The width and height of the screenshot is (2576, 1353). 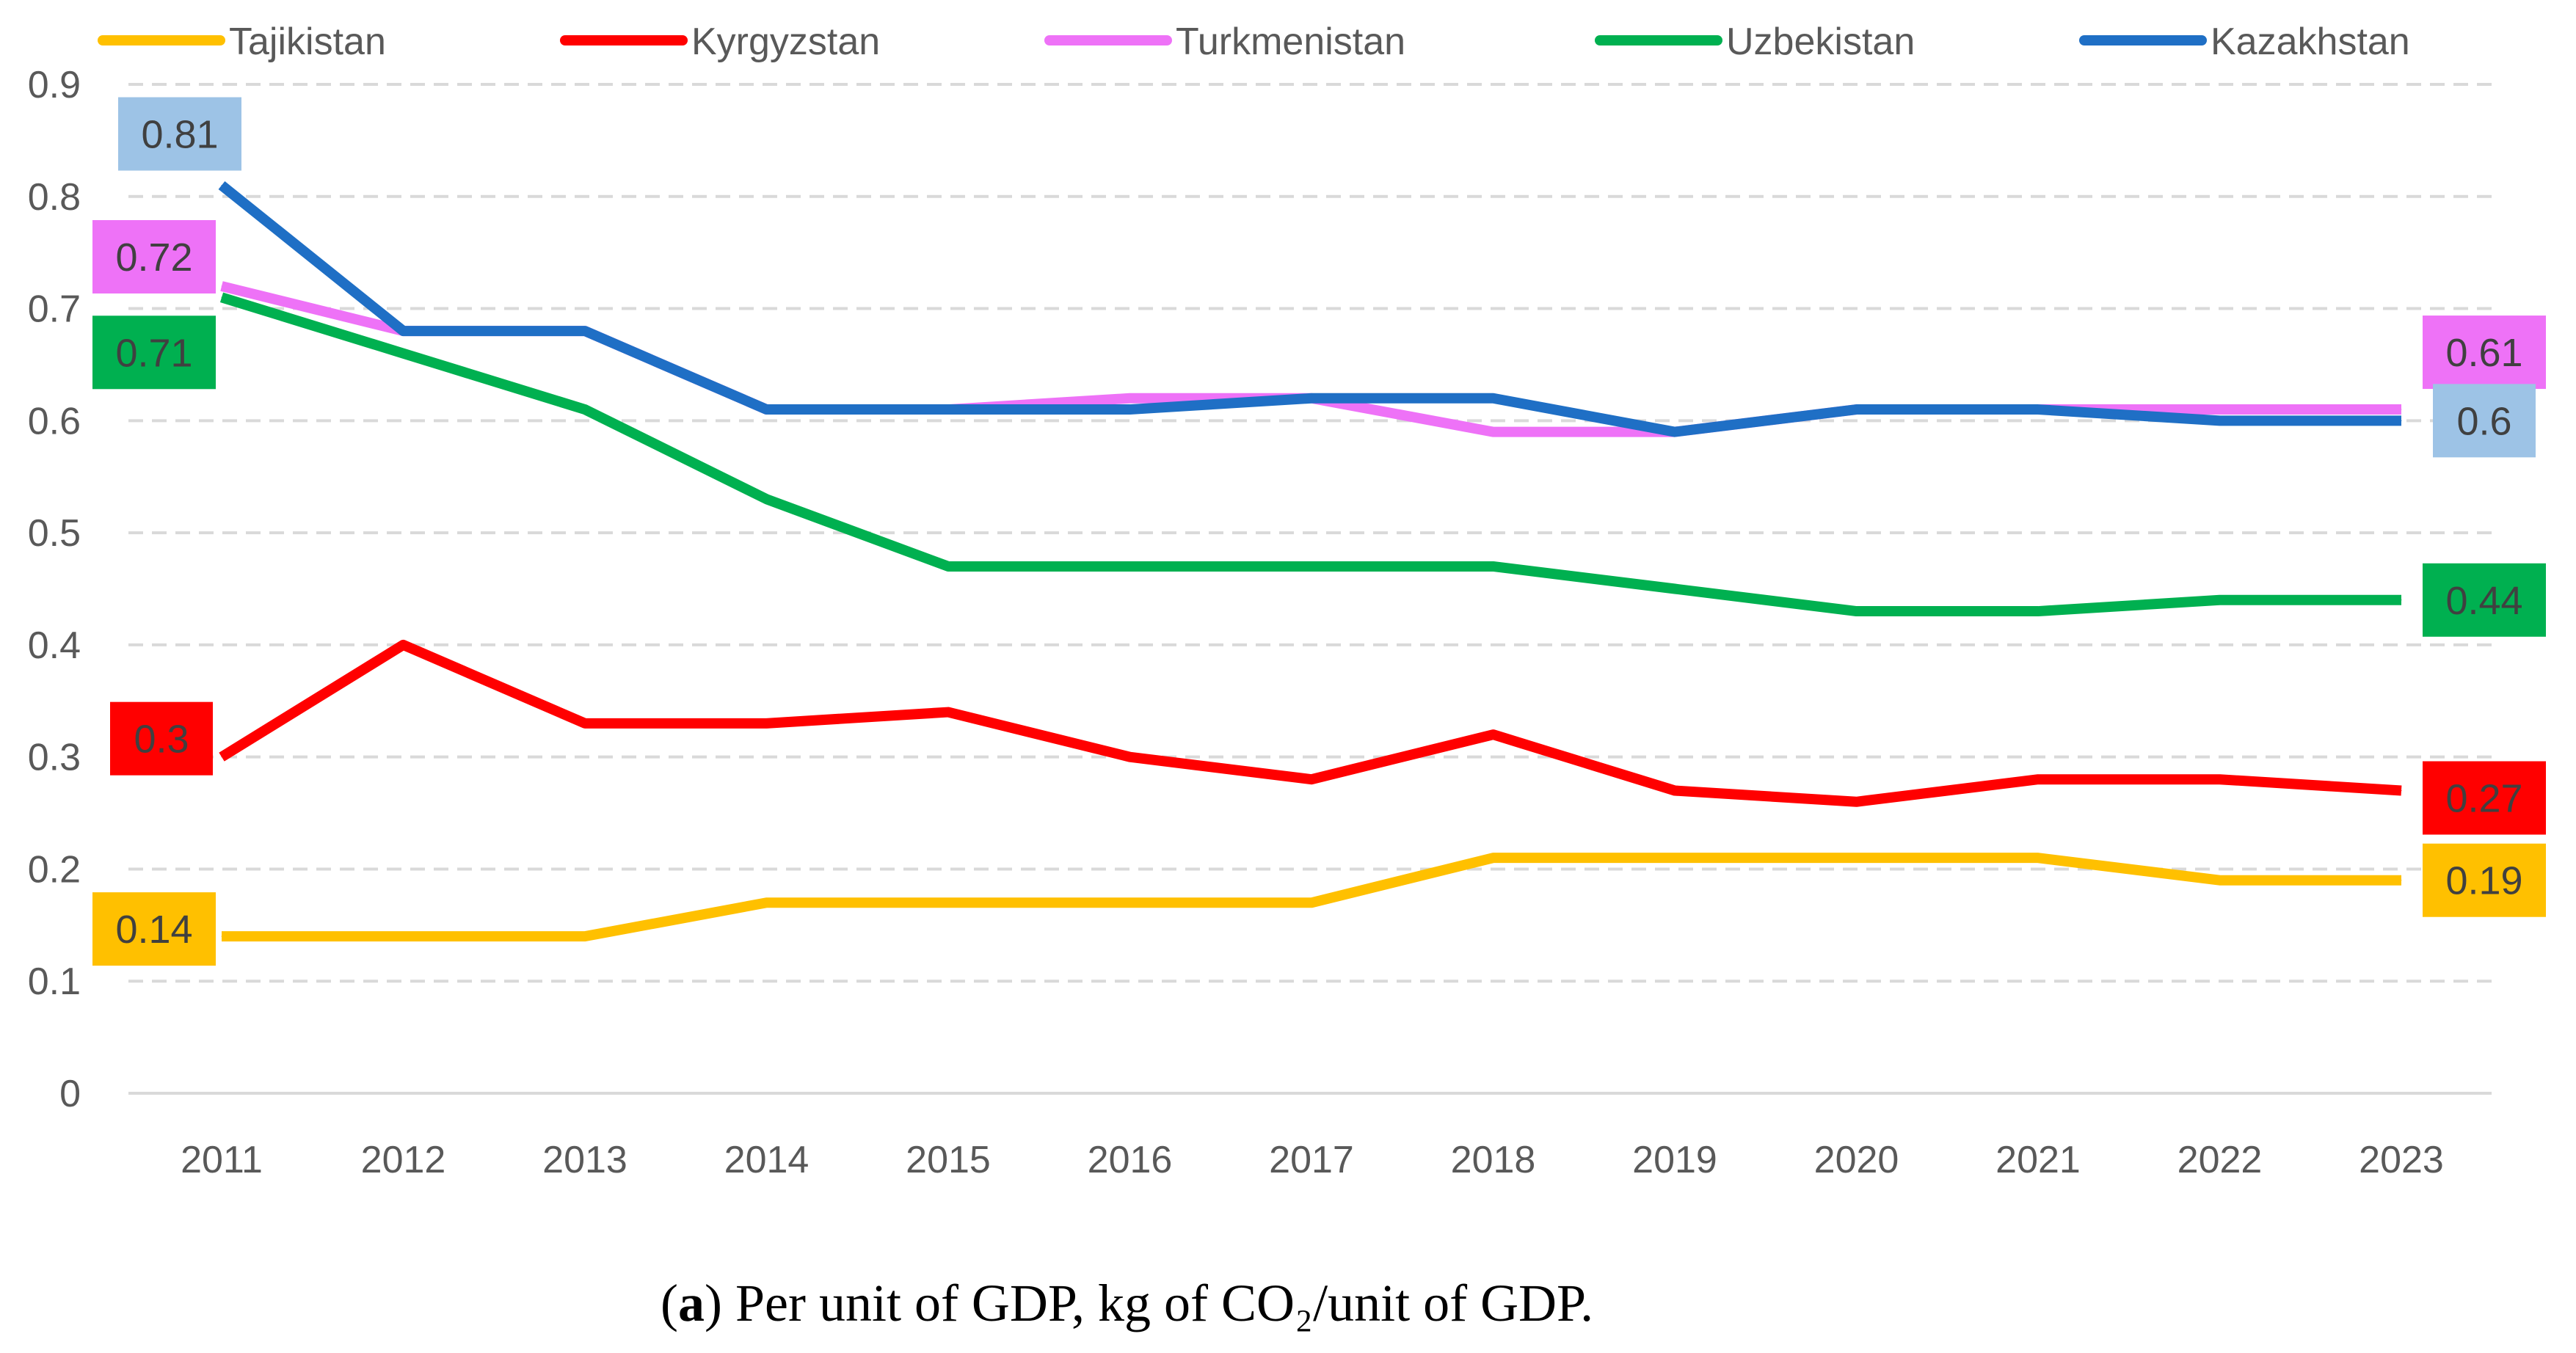 What do you see at coordinates (307, 42) in the screenshot?
I see `legend-label-tajikistan: Tajikistan` at bounding box center [307, 42].